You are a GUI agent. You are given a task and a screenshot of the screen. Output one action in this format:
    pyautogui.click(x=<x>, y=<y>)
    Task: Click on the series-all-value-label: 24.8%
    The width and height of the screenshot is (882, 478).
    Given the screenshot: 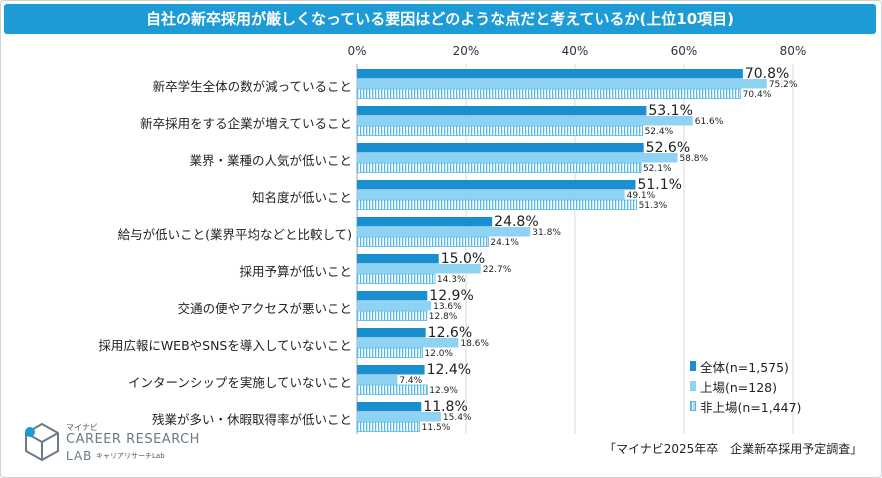 What is the action you would take?
    pyautogui.click(x=516, y=222)
    